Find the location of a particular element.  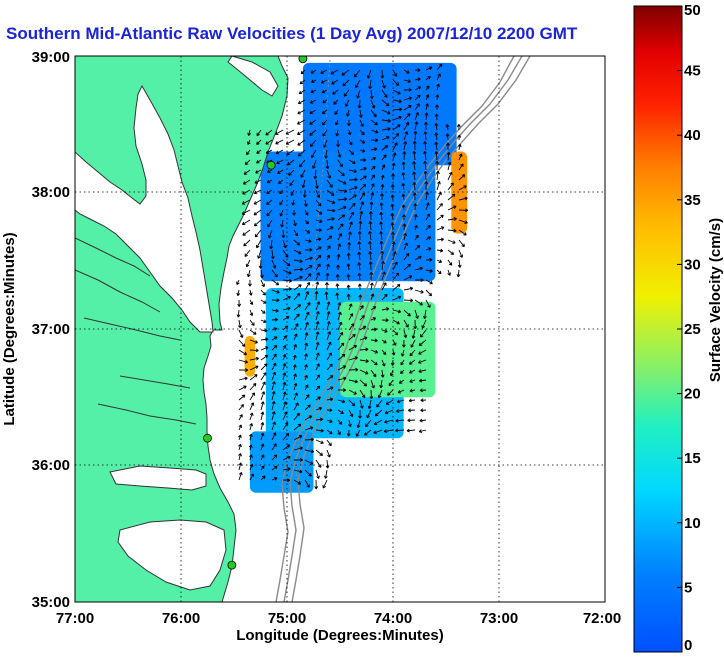

colorbar-tick-label: 20 is located at coordinates (692, 394).